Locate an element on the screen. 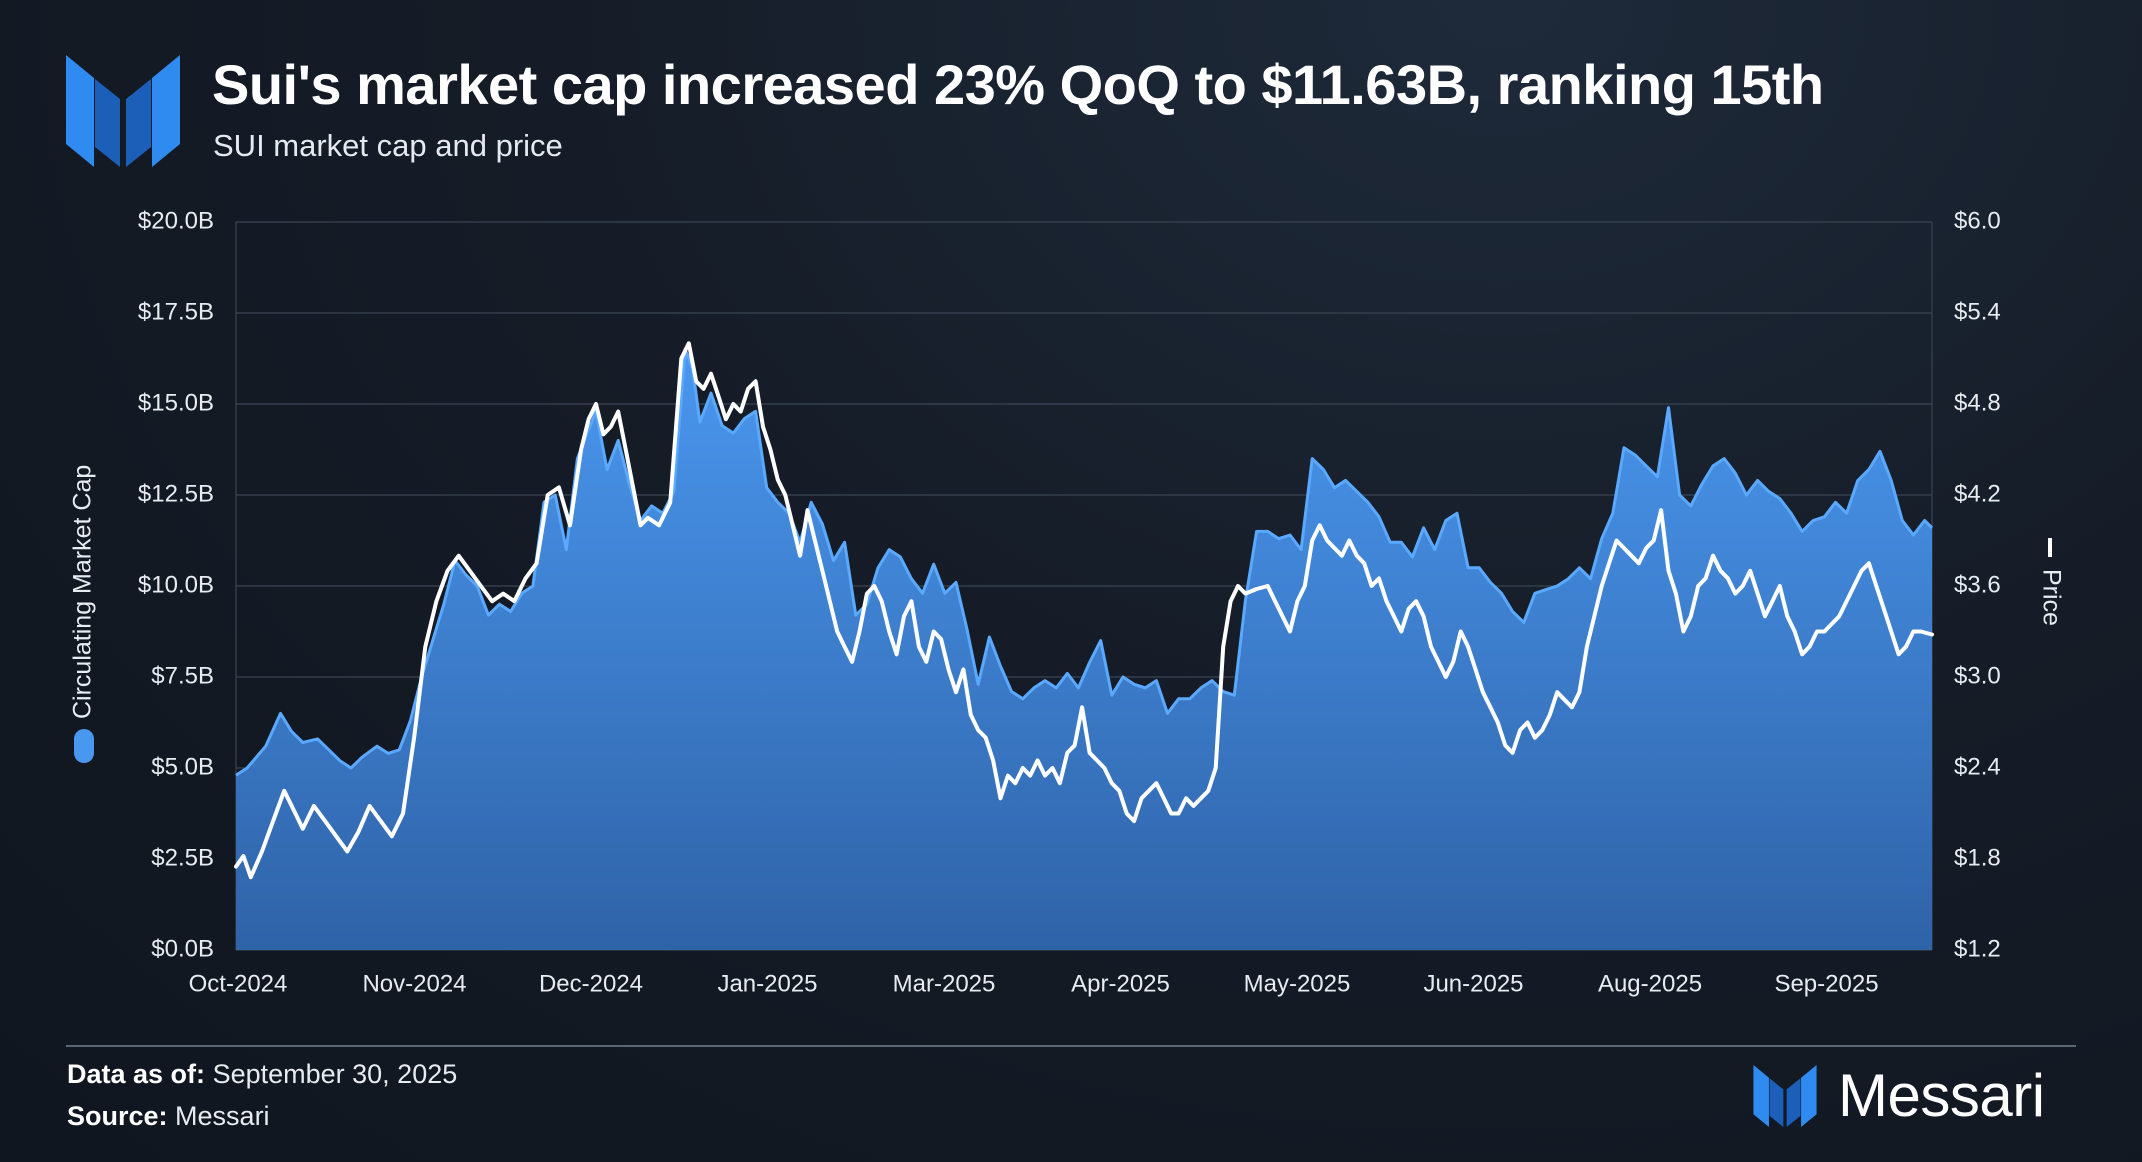 Image resolution: width=2142 pixels, height=1162 pixels. x-tick-label: Dec-2024 is located at coordinates (591, 983).